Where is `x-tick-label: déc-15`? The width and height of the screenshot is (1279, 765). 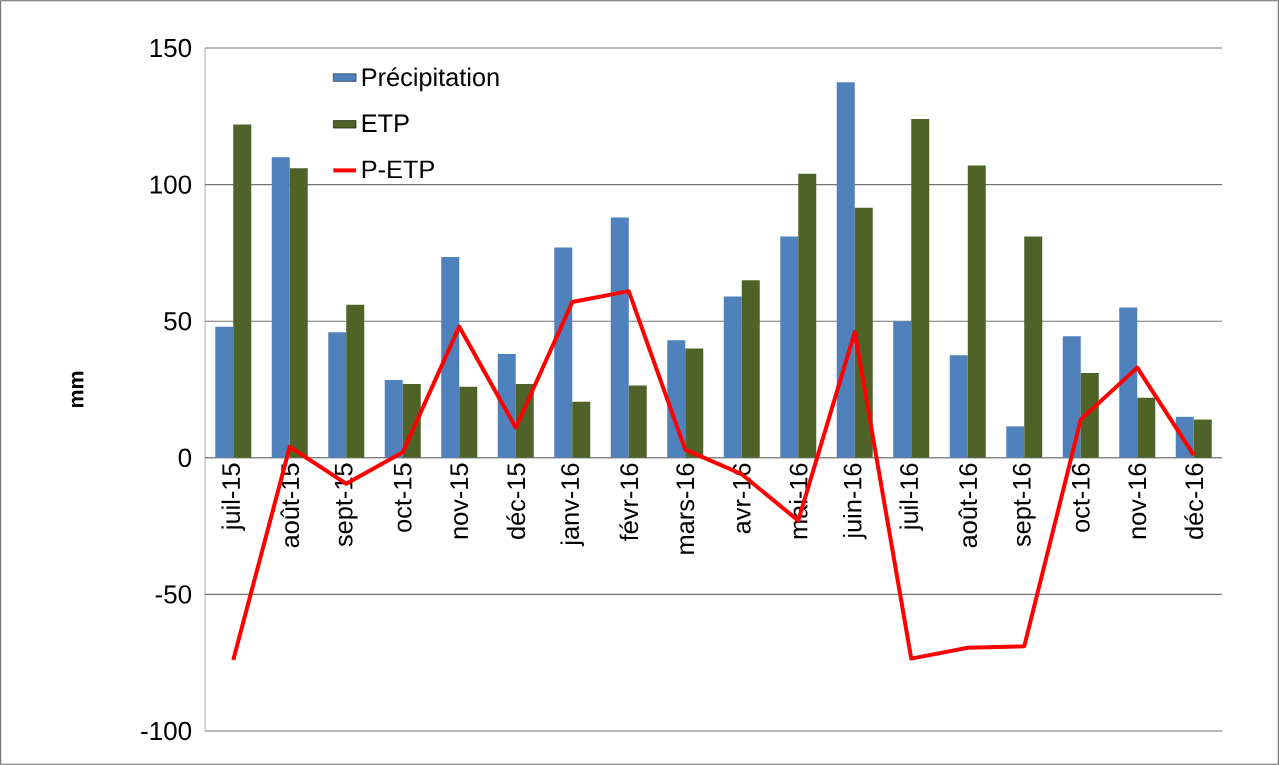 x-tick-label: déc-15 is located at coordinates (516, 501).